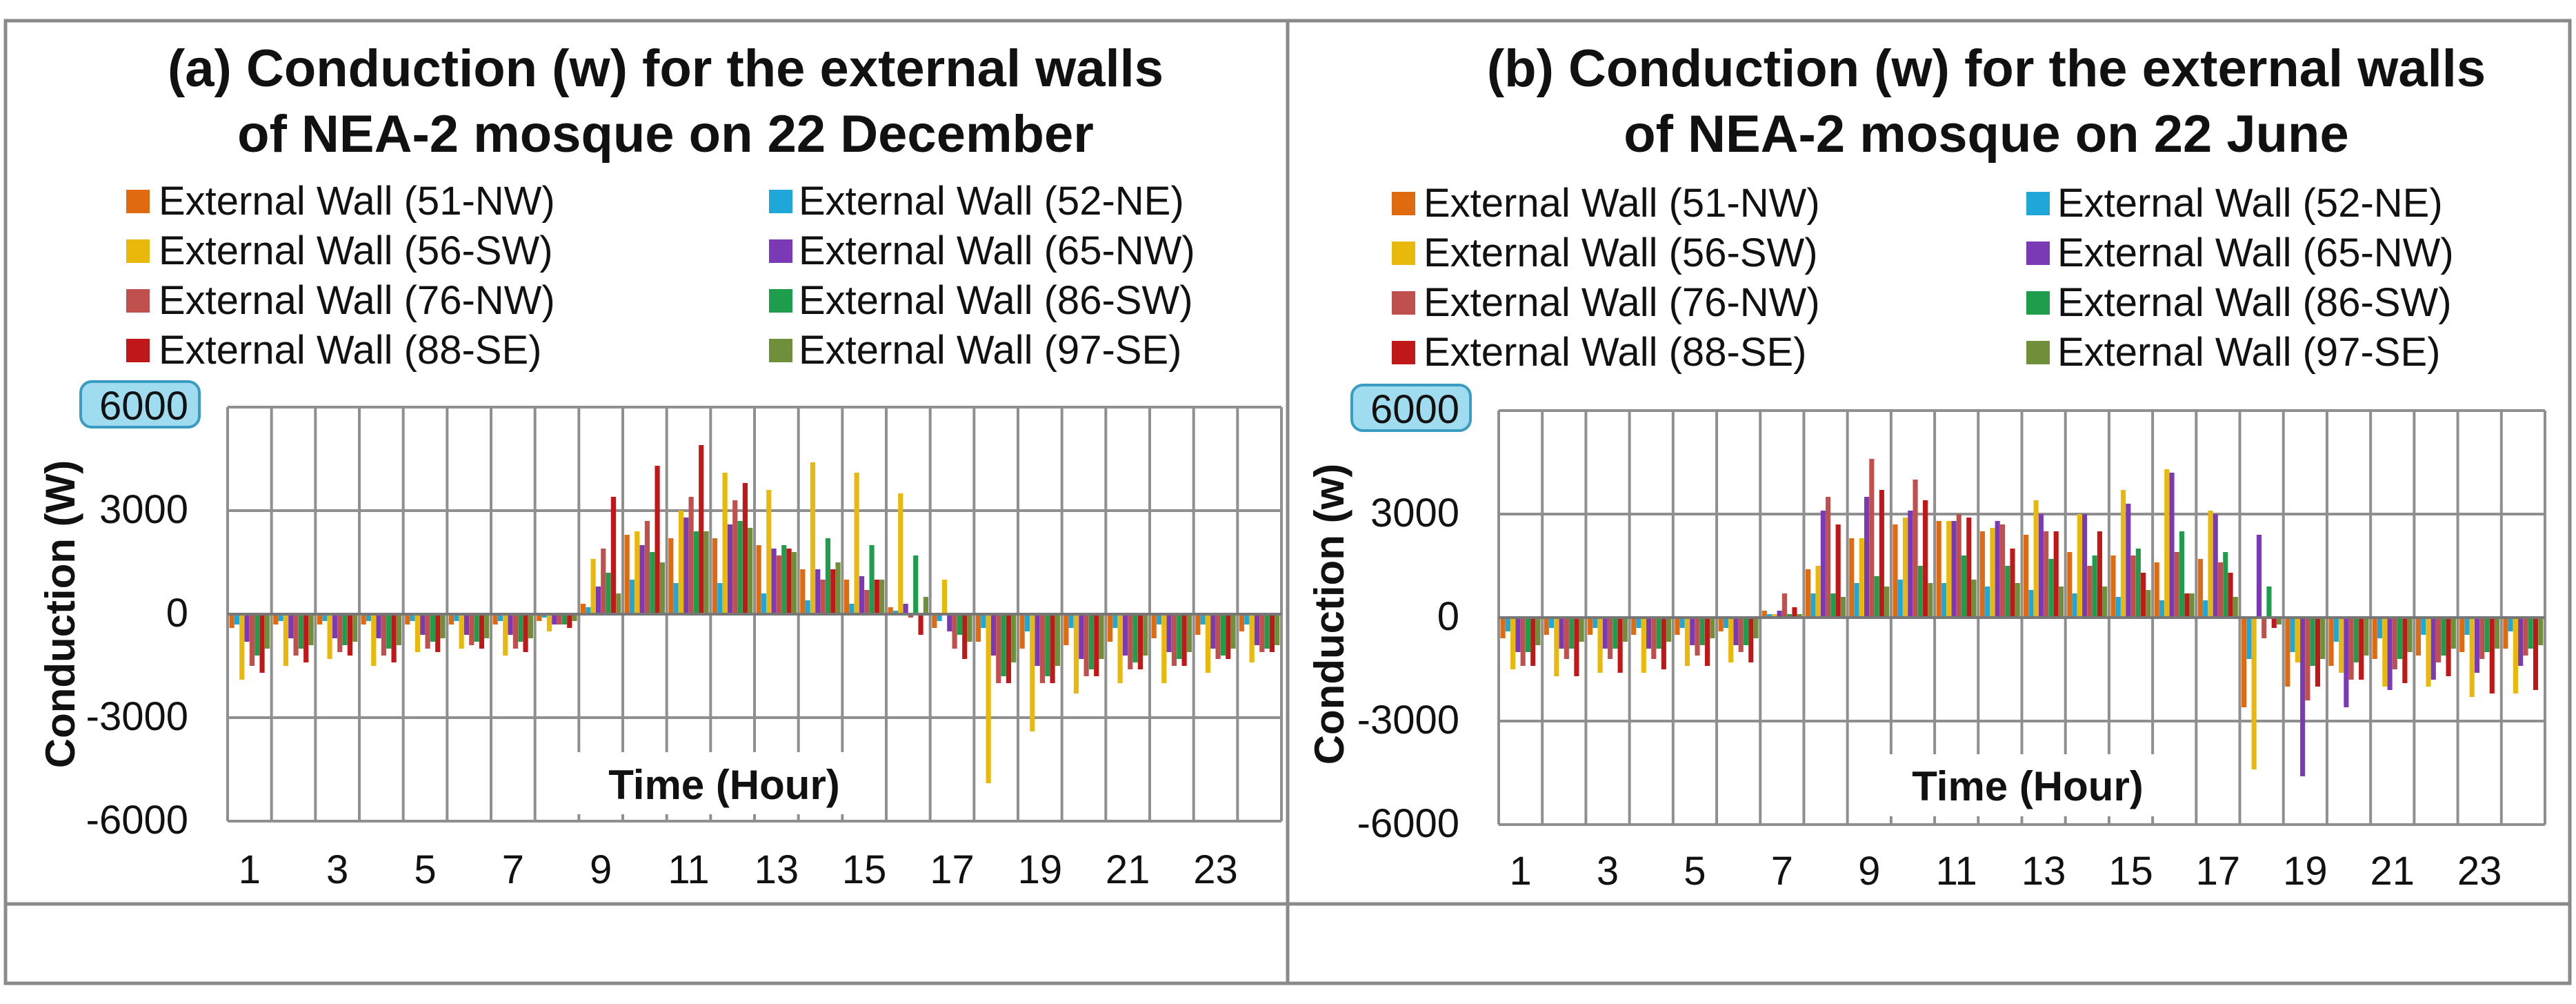  I want to click on xtick-label: 5, so click(1695, 871).